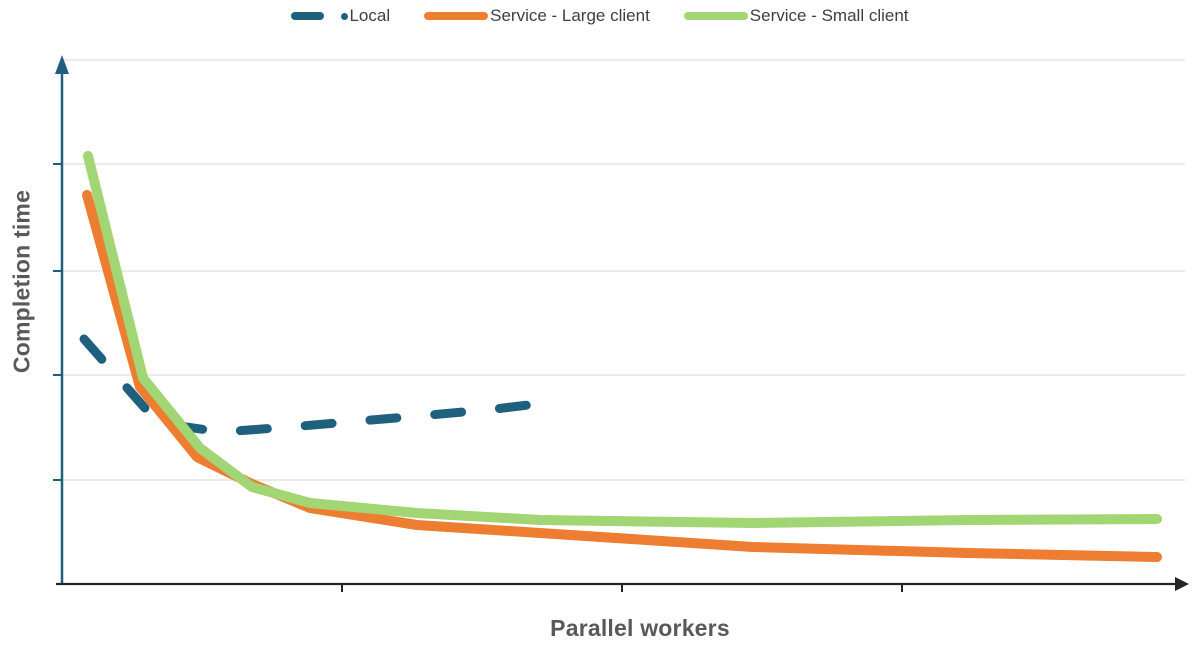 This screenshot has height=655, width=1200. I want to click on dashed-line-swatch-icon, so click(308, 16).